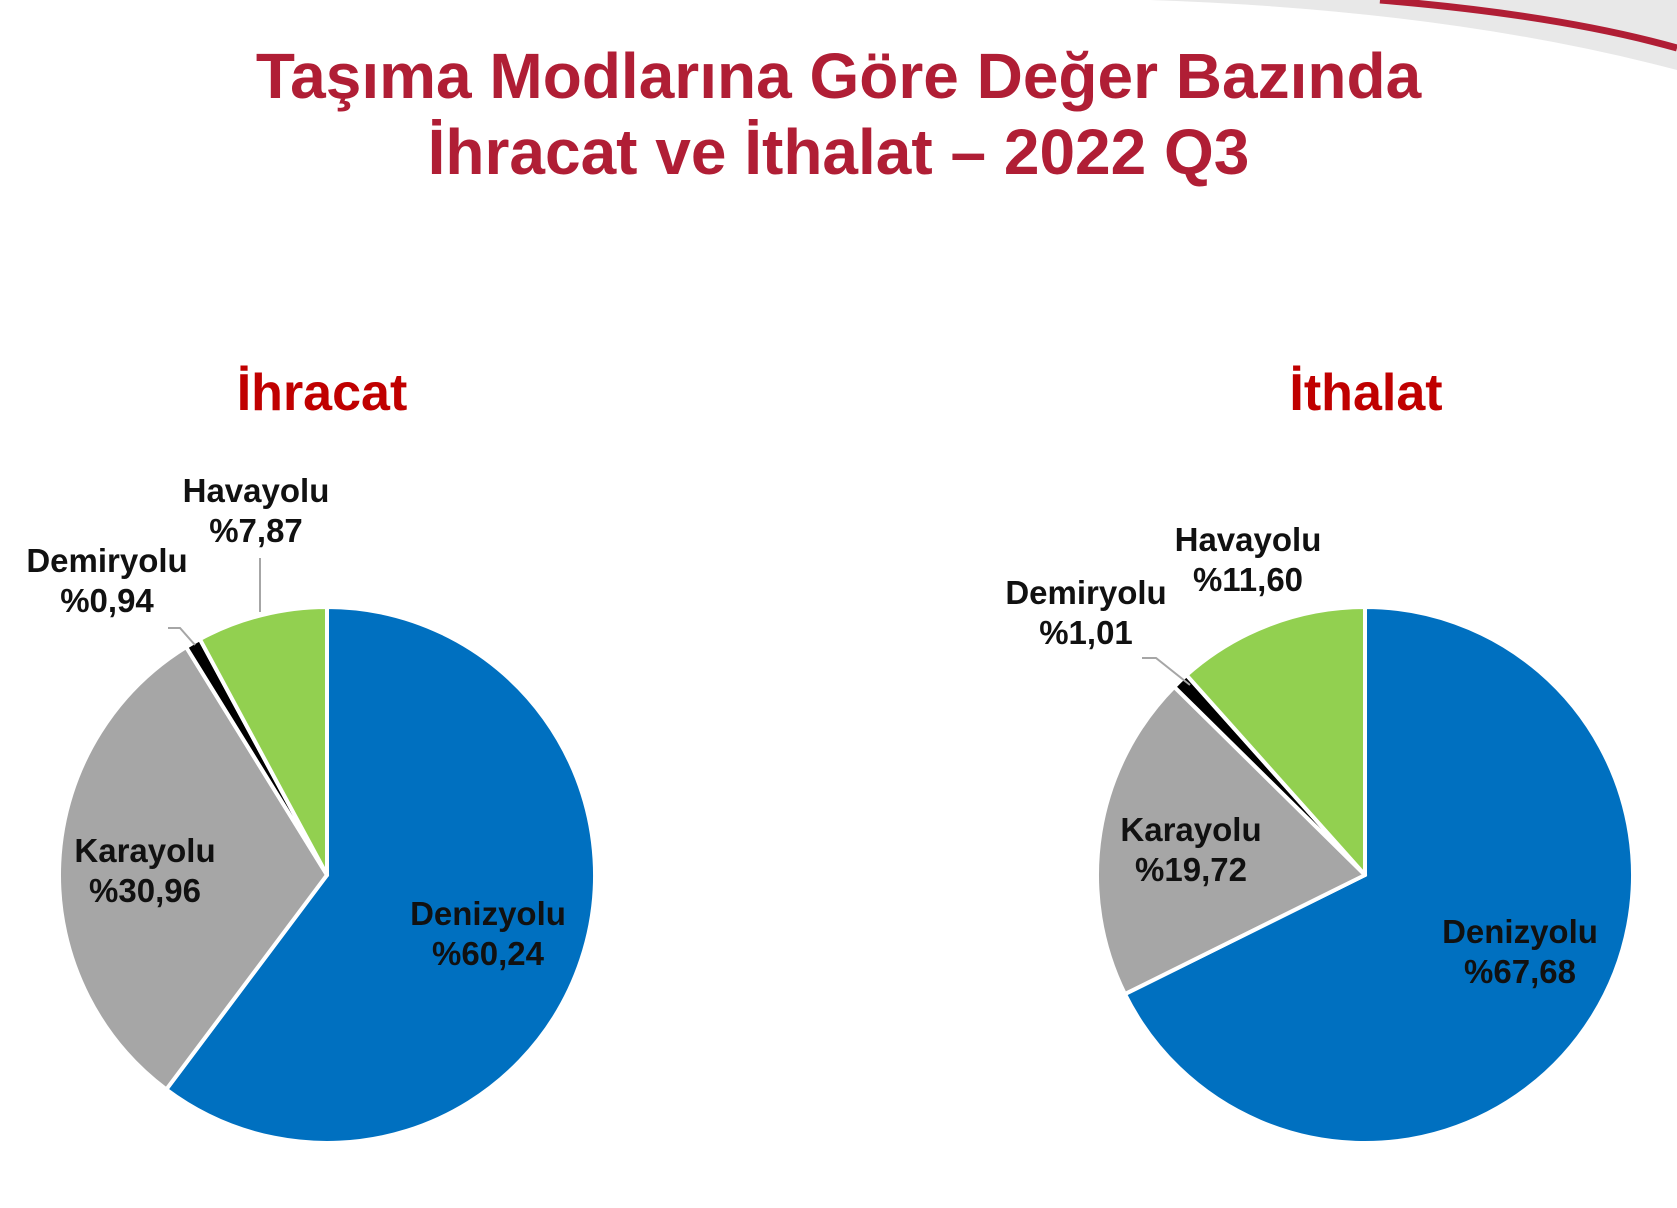 This screenshot has width=1677, height=1208. I want to click on ithalat-label-value: %11,60, so click(1248, 579).